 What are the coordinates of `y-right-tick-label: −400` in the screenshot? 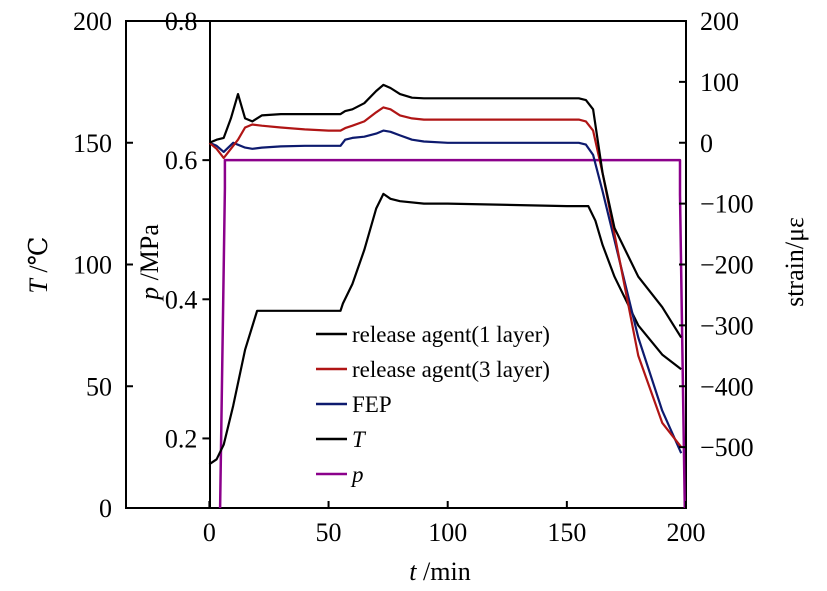 It's located at (727, 386).